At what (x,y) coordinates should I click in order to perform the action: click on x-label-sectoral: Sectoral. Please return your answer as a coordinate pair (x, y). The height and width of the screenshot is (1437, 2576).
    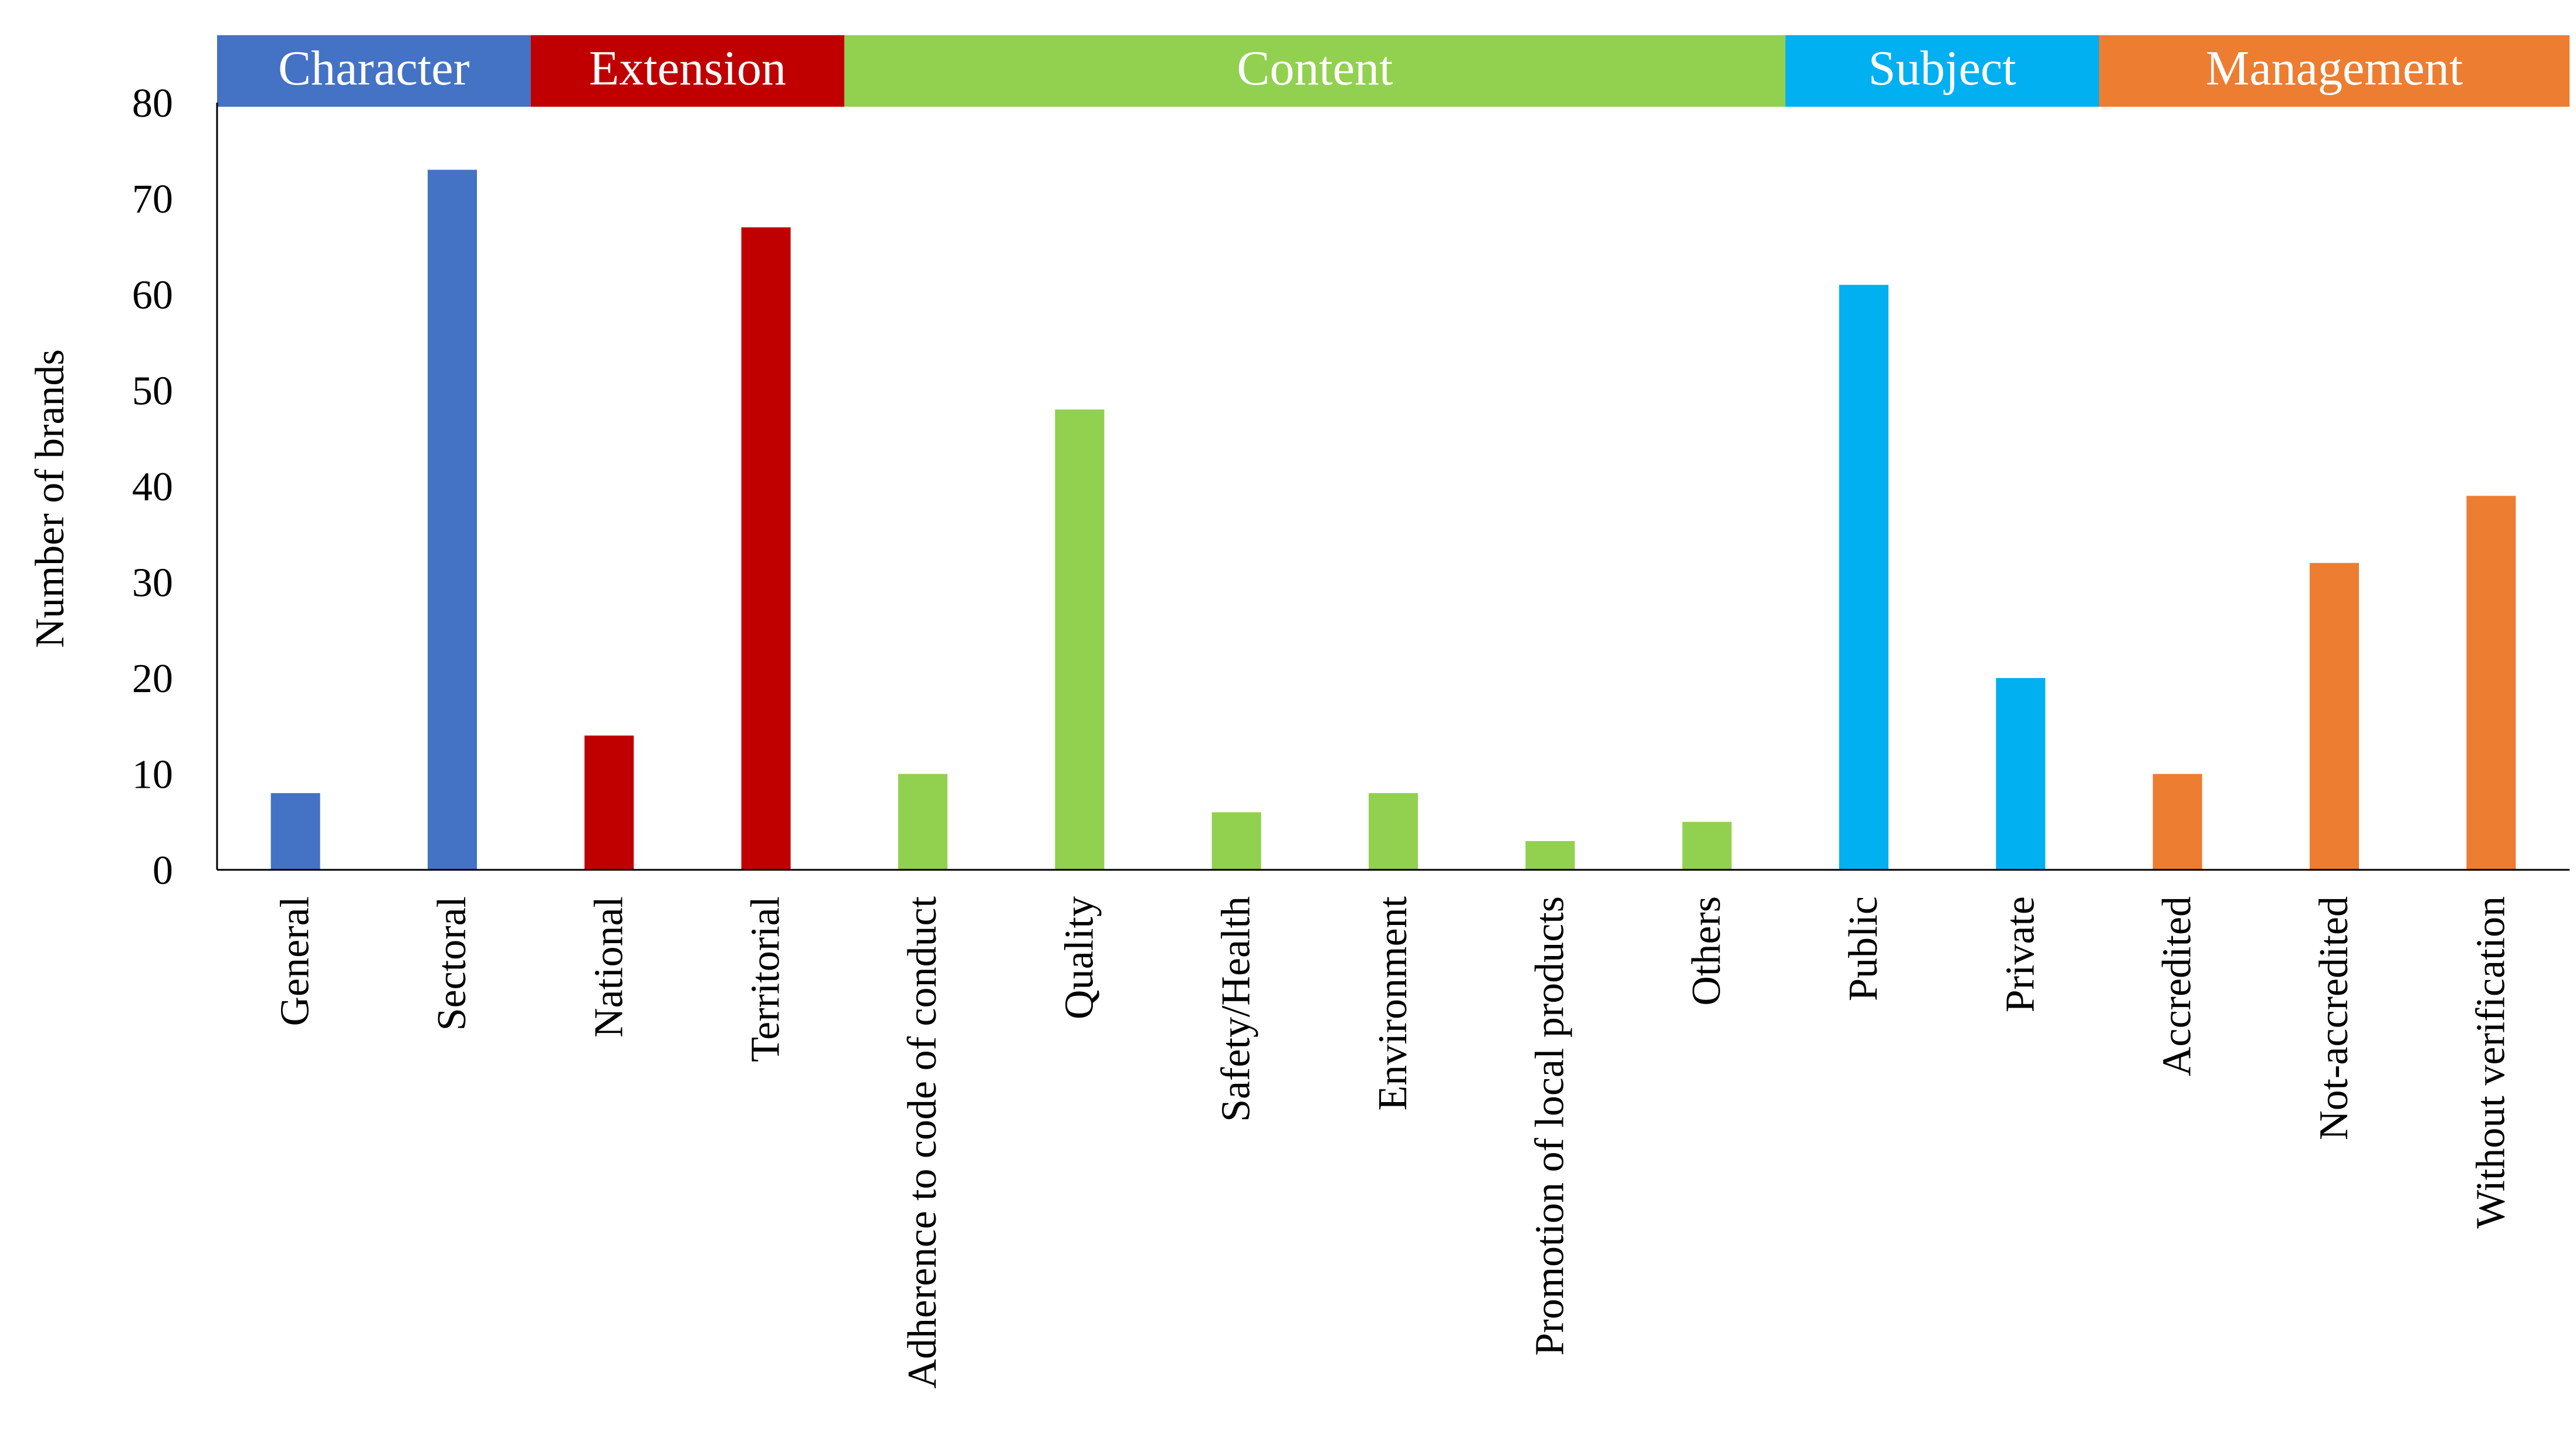
    Looking at the image, I should click on (452, 964).